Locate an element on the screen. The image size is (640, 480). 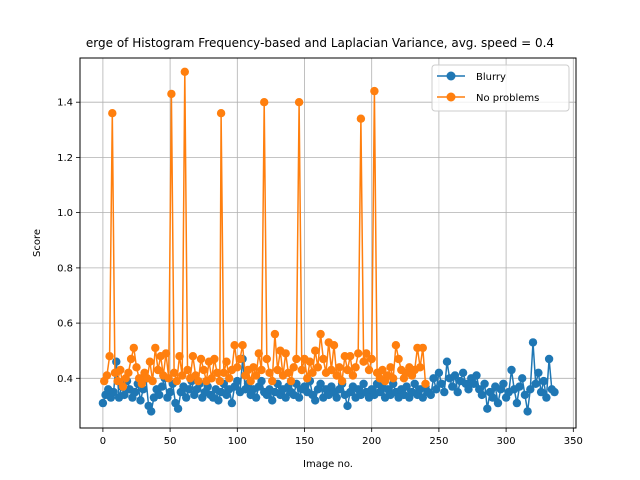
legend-blurry-marker is located at coordinates (451, 76).